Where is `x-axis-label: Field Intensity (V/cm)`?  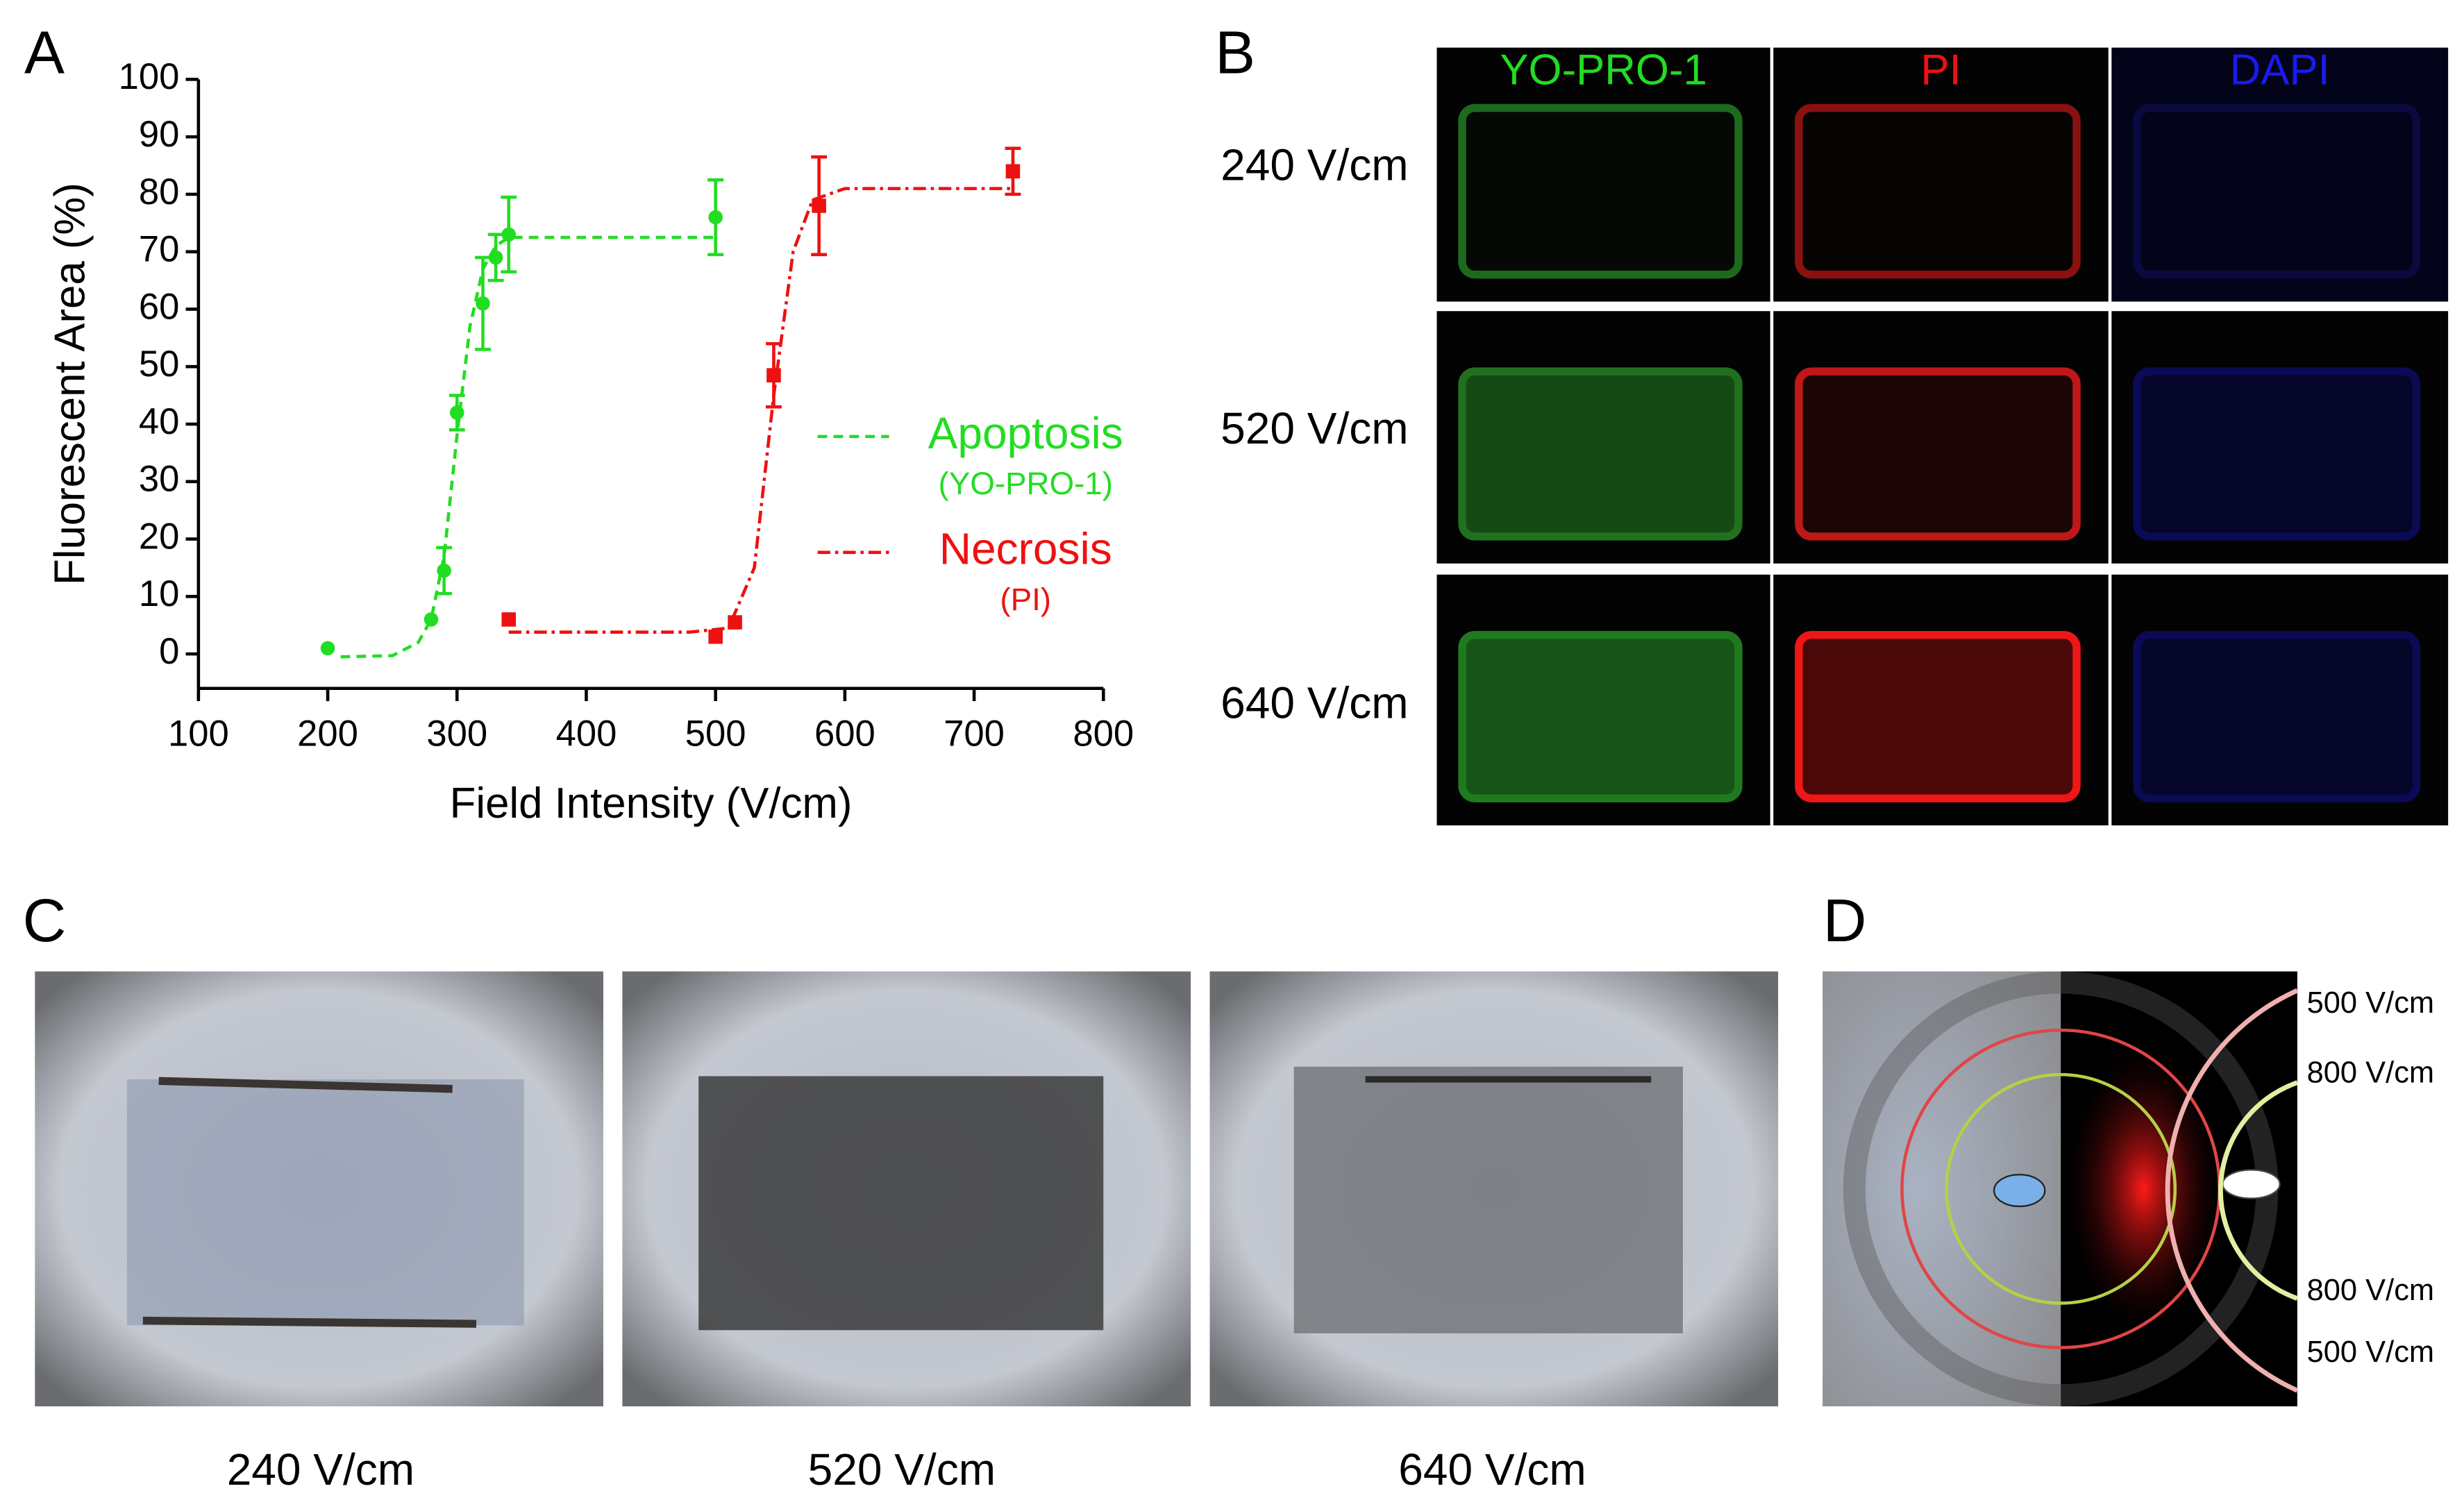
x-axis-label: Field Intensity (V/cm) is located at coordinates (652, 804).